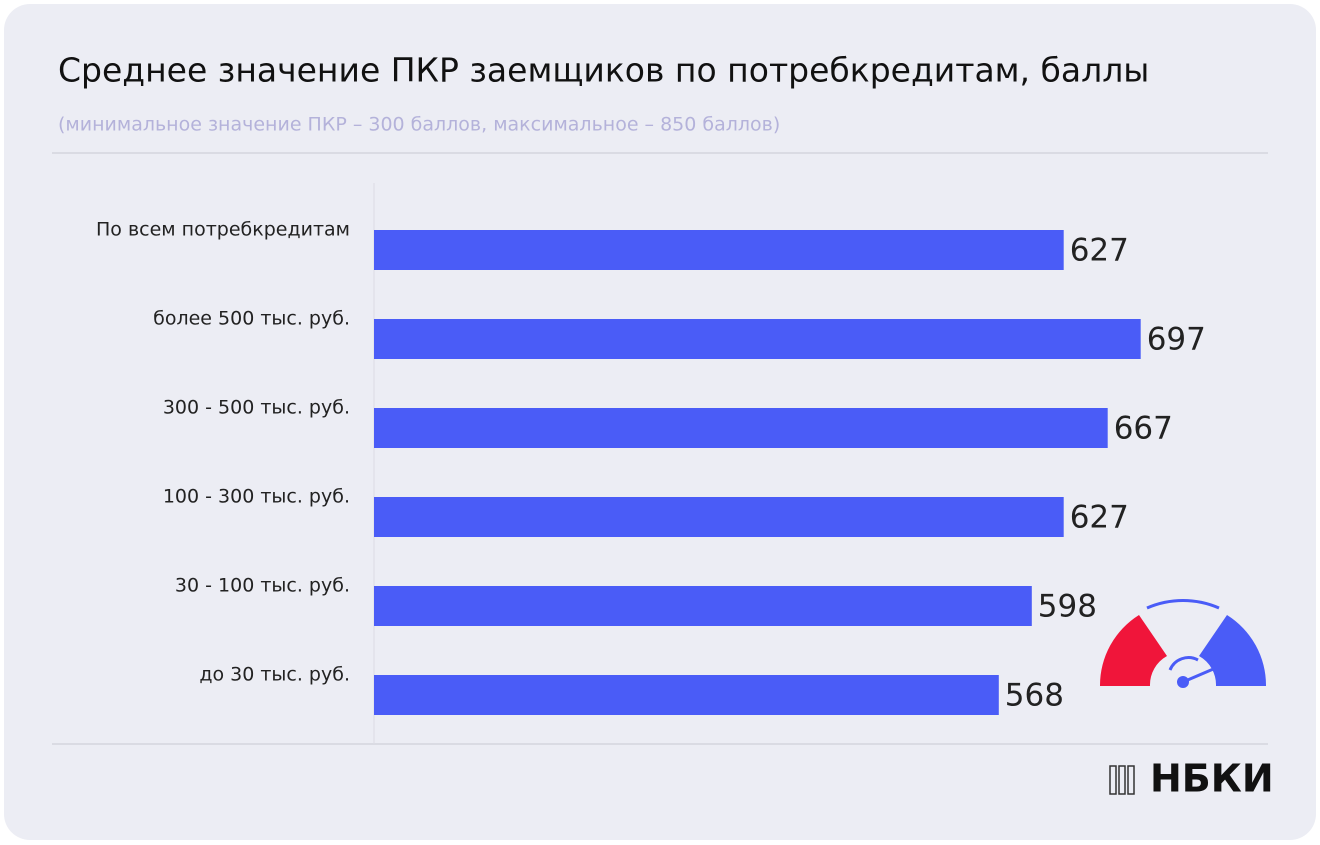 Image resolution: width=1320 pixels, height=845 pixels. I want to click on brand-logo-icon, so click(1122, 780).